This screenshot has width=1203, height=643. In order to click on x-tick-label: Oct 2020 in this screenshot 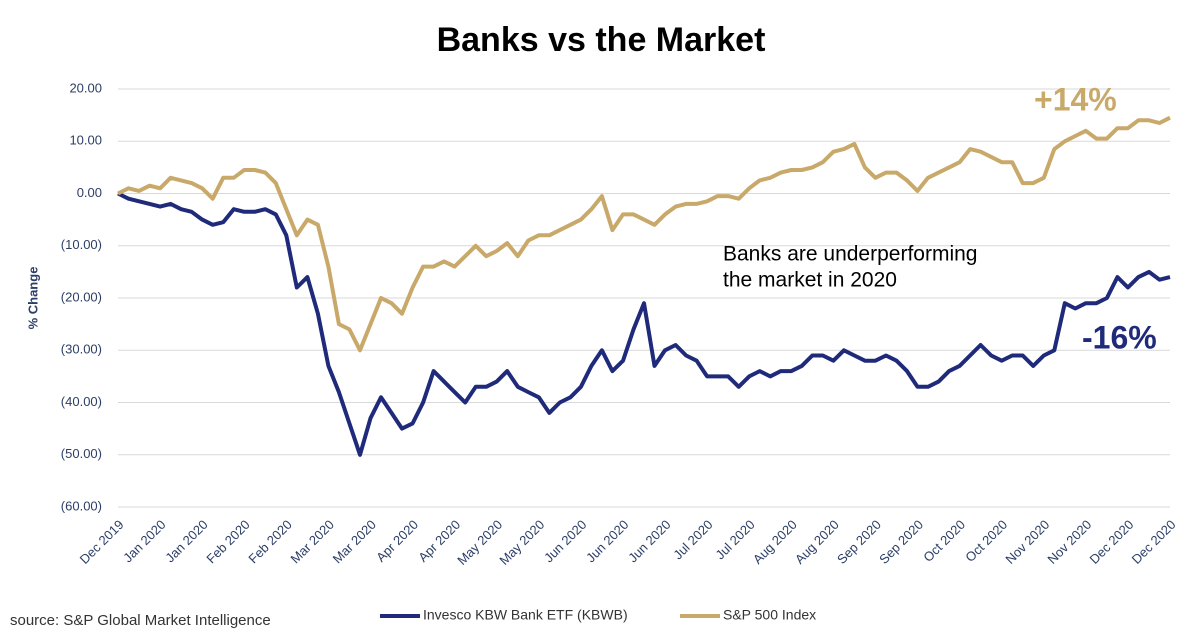, I will do `click(944, 541)`.